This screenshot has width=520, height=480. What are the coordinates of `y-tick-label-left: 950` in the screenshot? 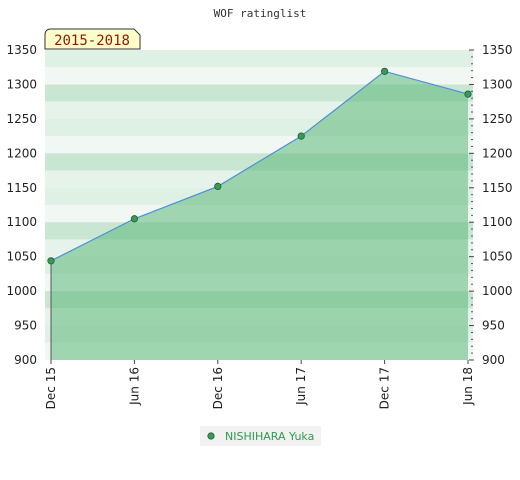 It's located at (25, 326).